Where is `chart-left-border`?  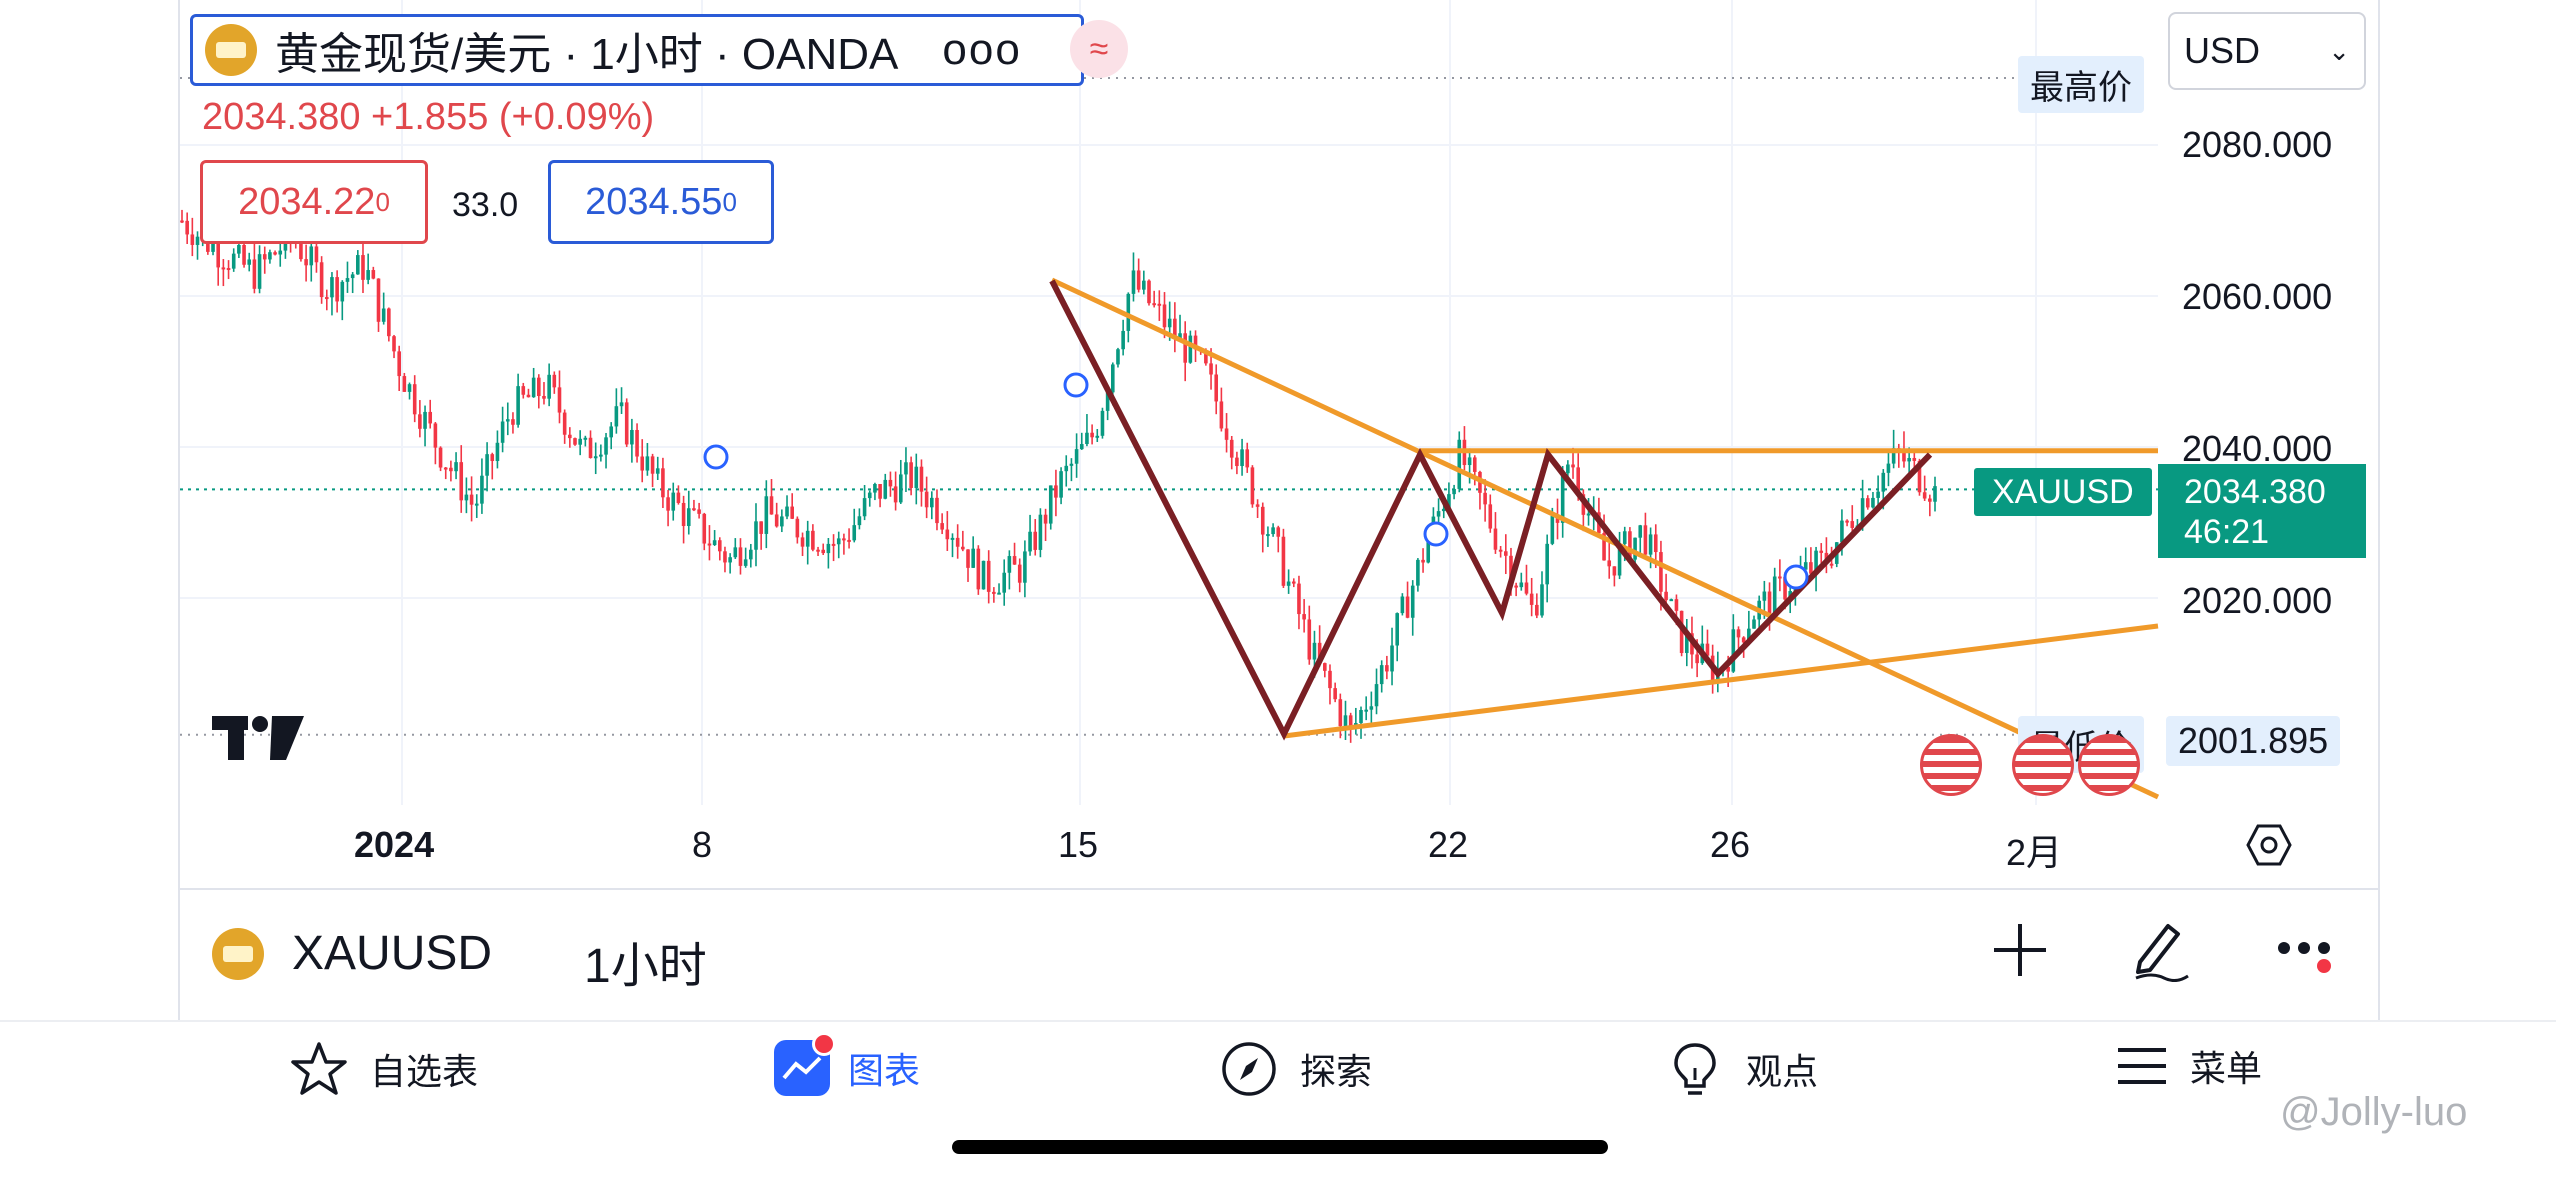 chart-left-border is located at coordinates (179, 510).